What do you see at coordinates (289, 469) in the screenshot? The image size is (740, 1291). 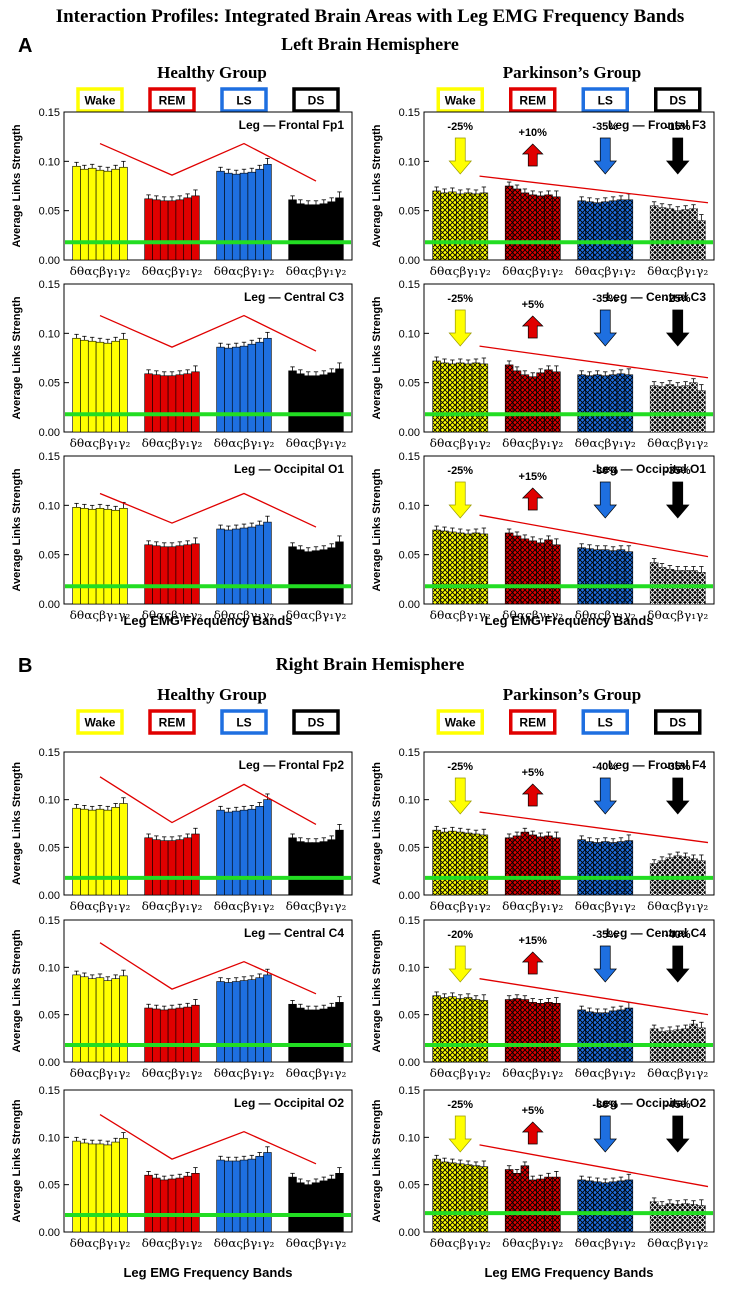 I see `panel-title: Leg — Occipital O1` at bounding box center [289, 469].